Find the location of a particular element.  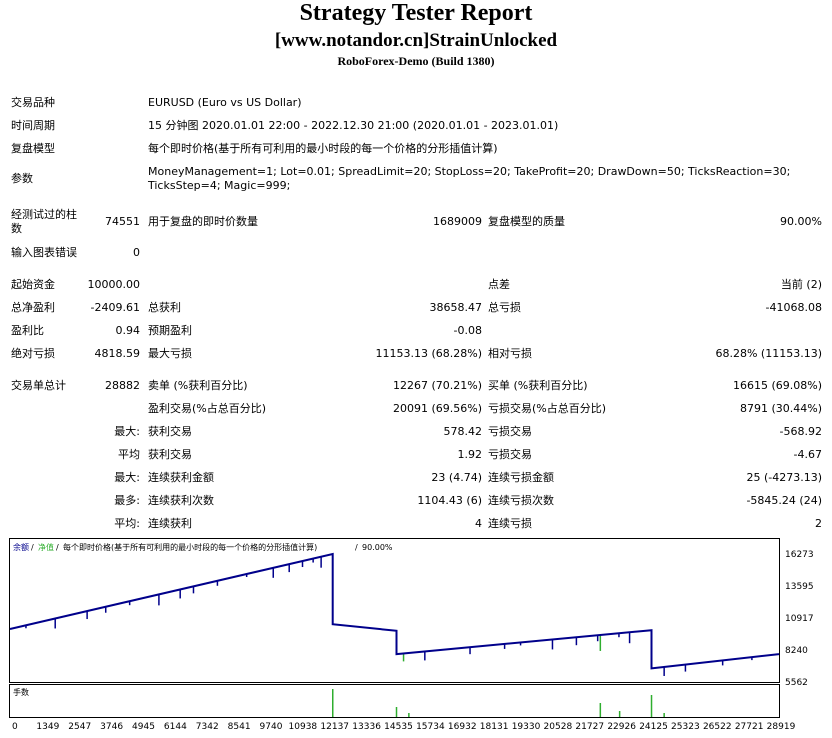

average-loss-value: -4.67 is located at coordinates (807, 454).